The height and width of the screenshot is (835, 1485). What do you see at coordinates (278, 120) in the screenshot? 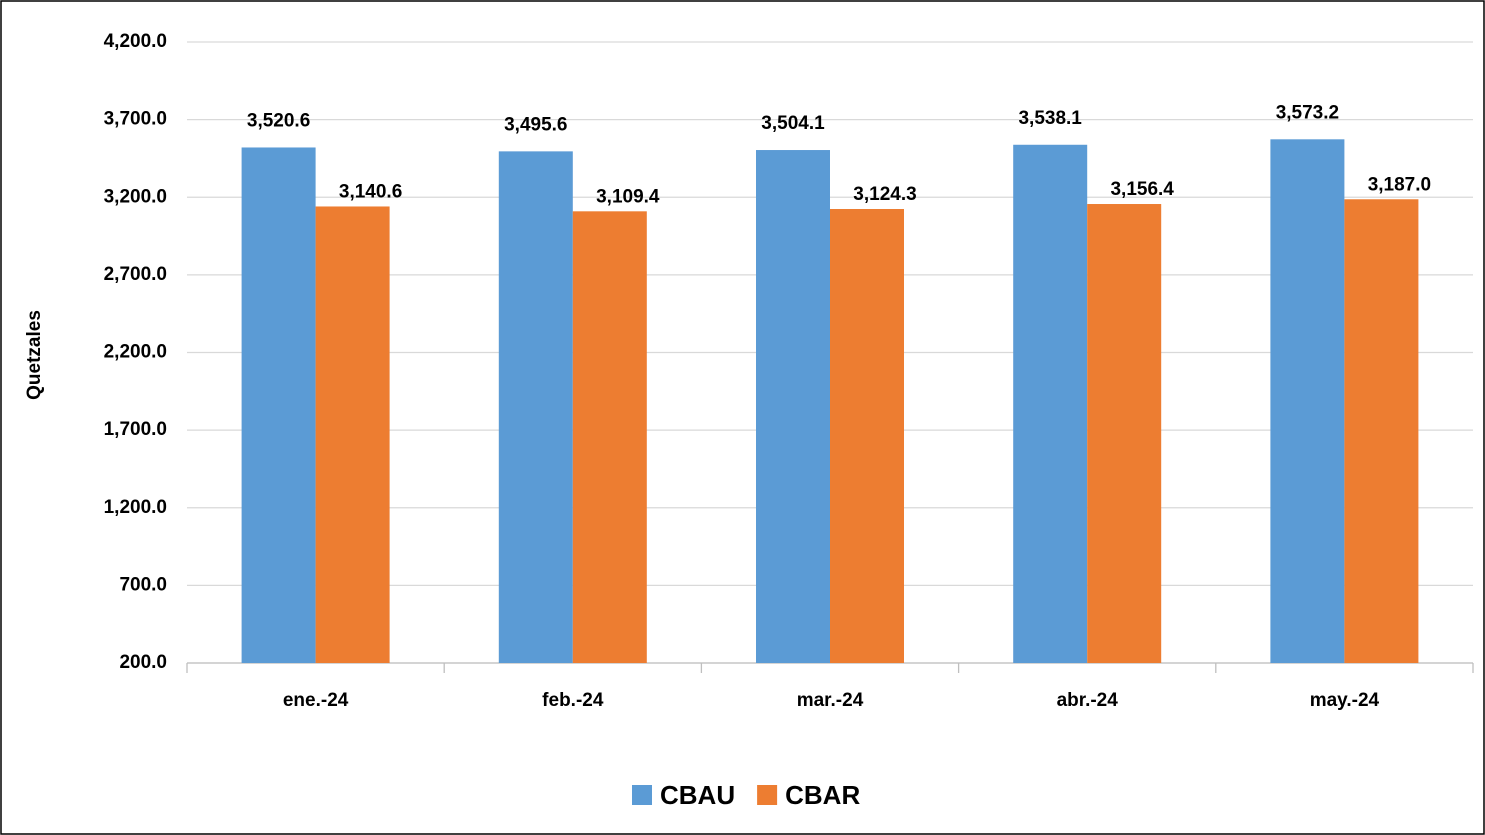
I see `data-label: 3,520.6` at bounding box center [278, 120].